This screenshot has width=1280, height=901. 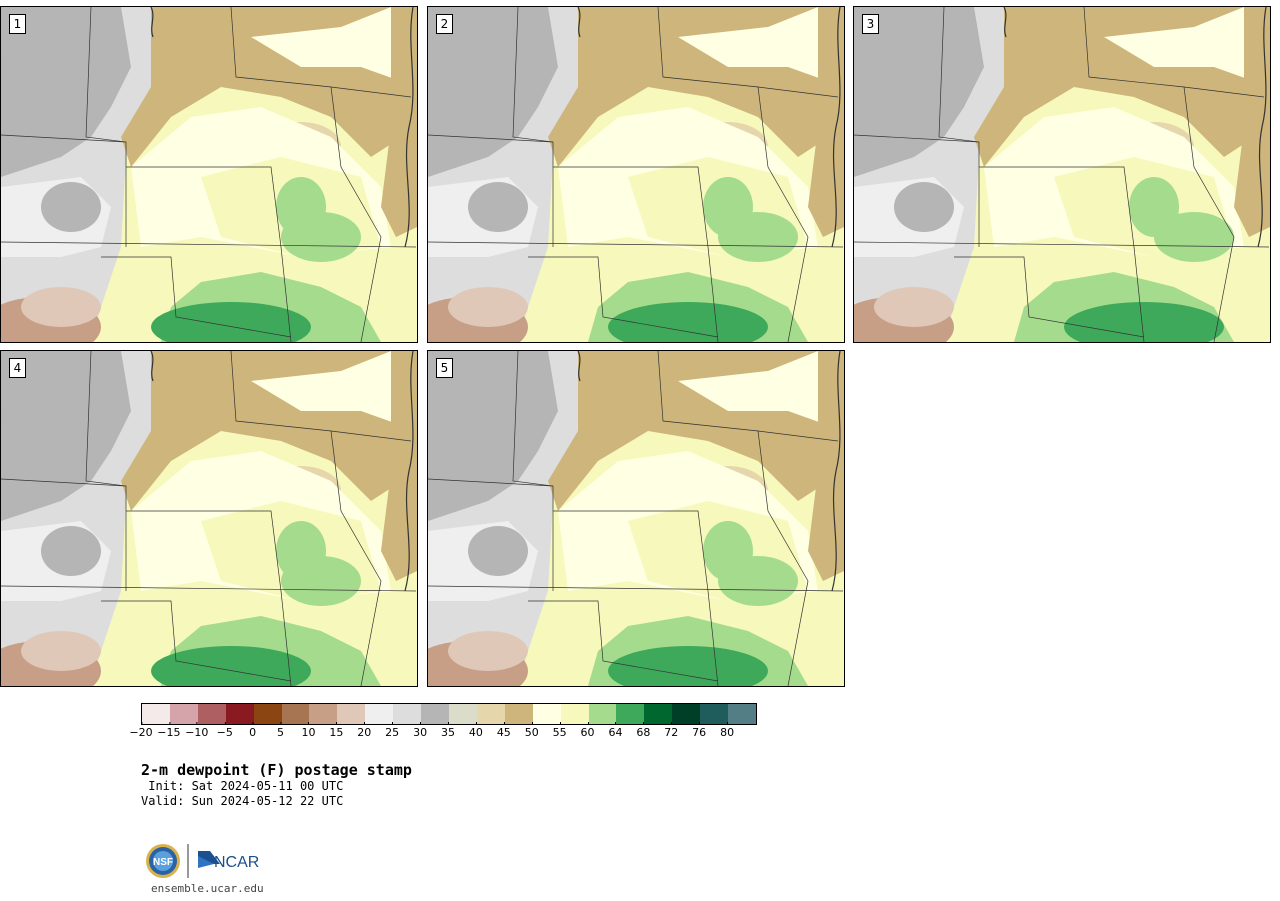 What do you see at coordinates (242, 801) in the screenshot?
I see `valid-time: Valid: Sun 2024-05-12 22 UTC` at bounding box center [242, 801].